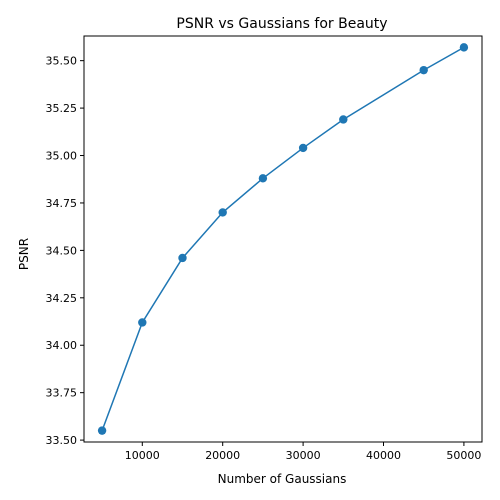 The image size is (500, 500). Describe the element at coordinates (62, 440) in the screenshot. I see `y-tick-label: 33.50` at that location.